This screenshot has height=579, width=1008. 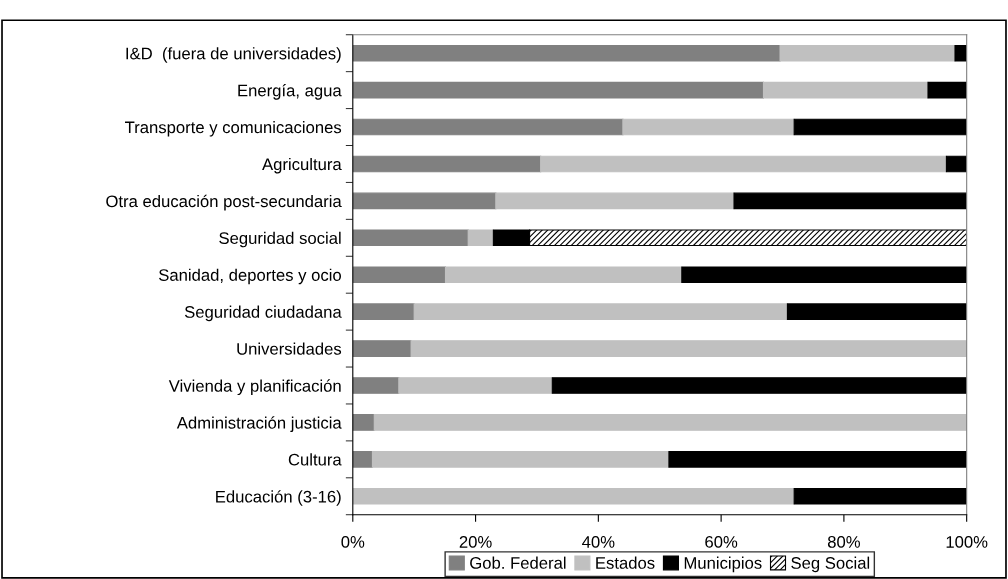 I want to click on x-tick-label: 0%, so click(x=353, y=542).